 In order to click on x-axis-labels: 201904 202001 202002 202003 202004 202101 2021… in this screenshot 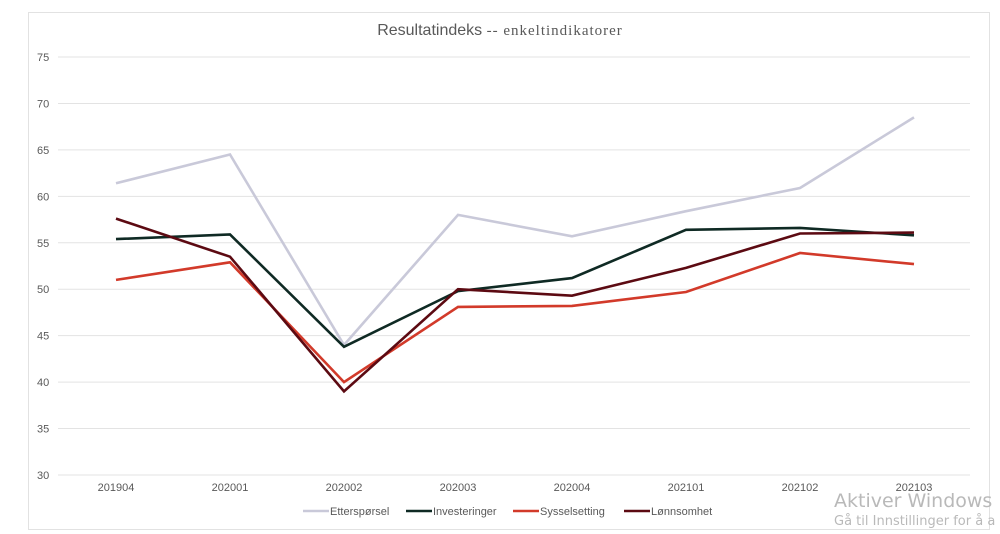, I will do `click(515, 488)`.